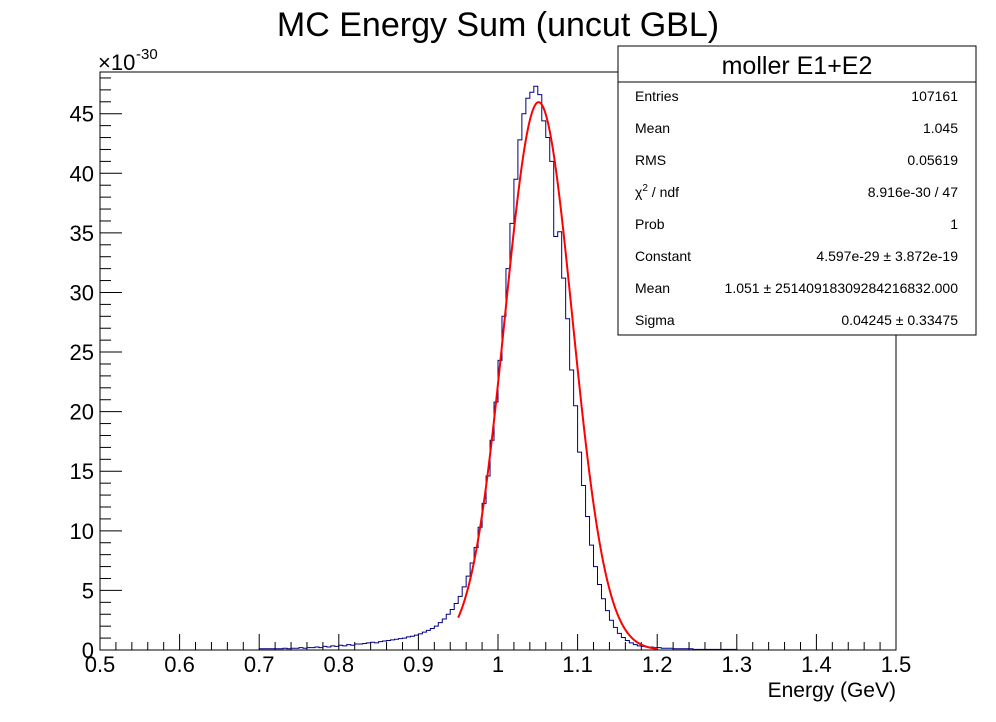 This screenshot has width=996, height=722. What do you see at coordinates (896, 664) in the screenshot?
I see `x-tick-label: 1.5` at bounding box center [896, 664].